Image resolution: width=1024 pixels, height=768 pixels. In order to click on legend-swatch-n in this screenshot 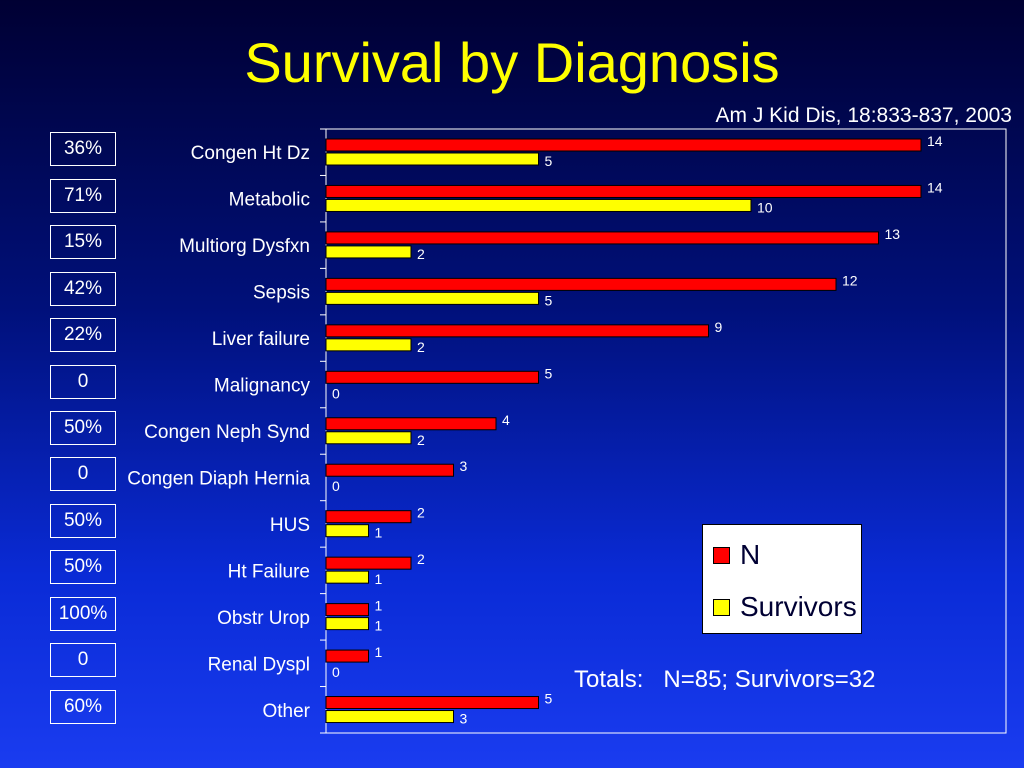, I will do `click(721, 555)`.